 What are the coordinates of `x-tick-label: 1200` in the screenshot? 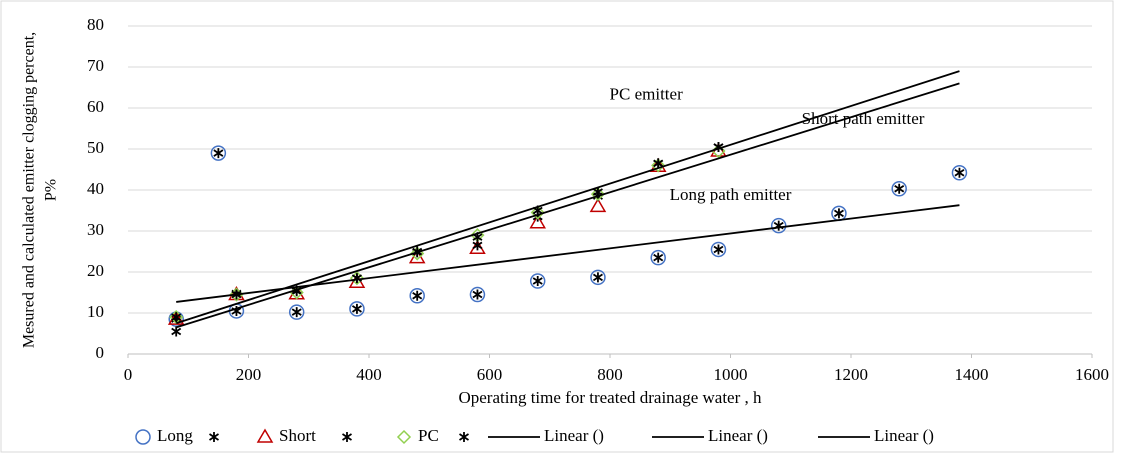 It's located at (851, 374).